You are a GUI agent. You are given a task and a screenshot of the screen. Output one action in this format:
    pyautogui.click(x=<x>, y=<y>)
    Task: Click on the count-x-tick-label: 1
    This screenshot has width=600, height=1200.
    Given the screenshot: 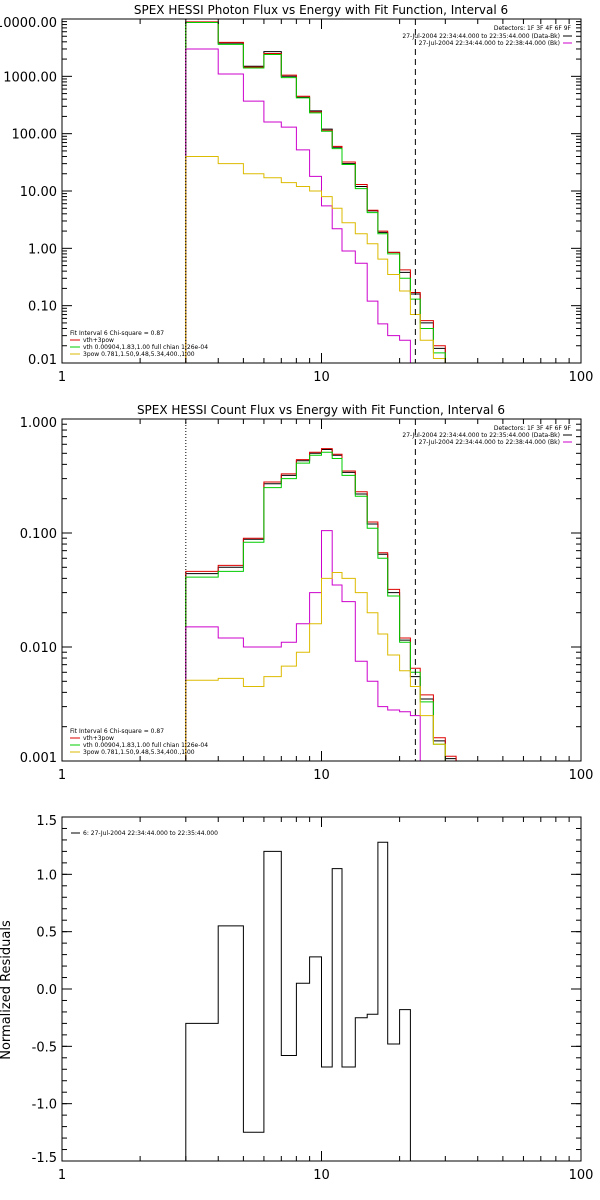 What is the action you would take?
    pyautogui.click(x=62, y=775)
    